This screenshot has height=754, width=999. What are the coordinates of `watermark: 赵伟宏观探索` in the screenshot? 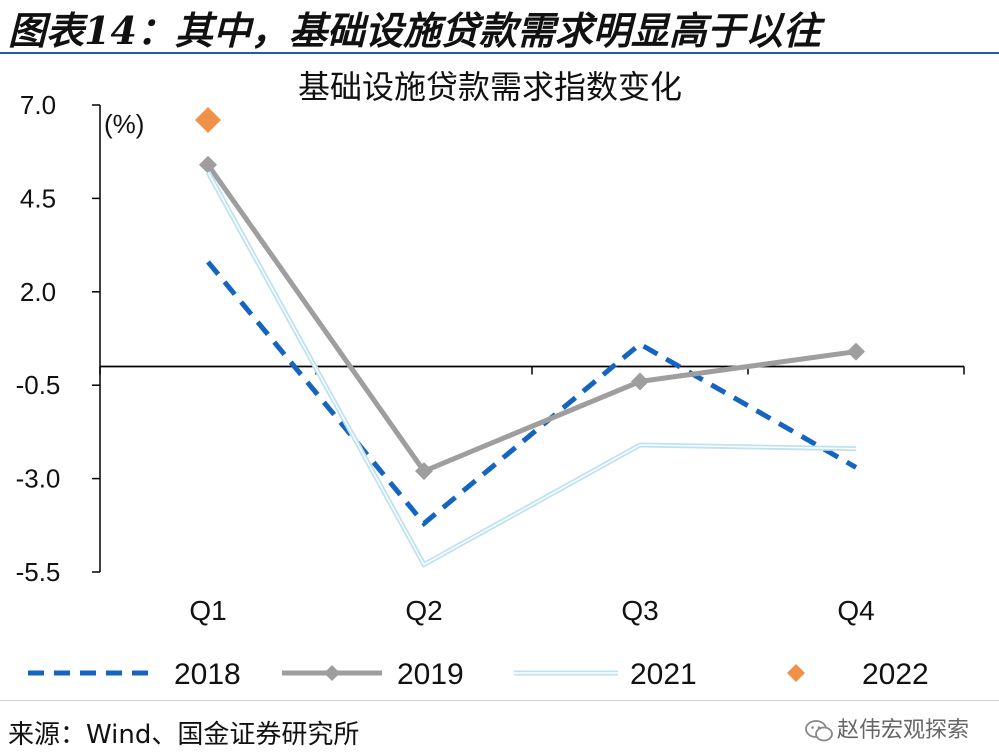 It's located at (887, 728).